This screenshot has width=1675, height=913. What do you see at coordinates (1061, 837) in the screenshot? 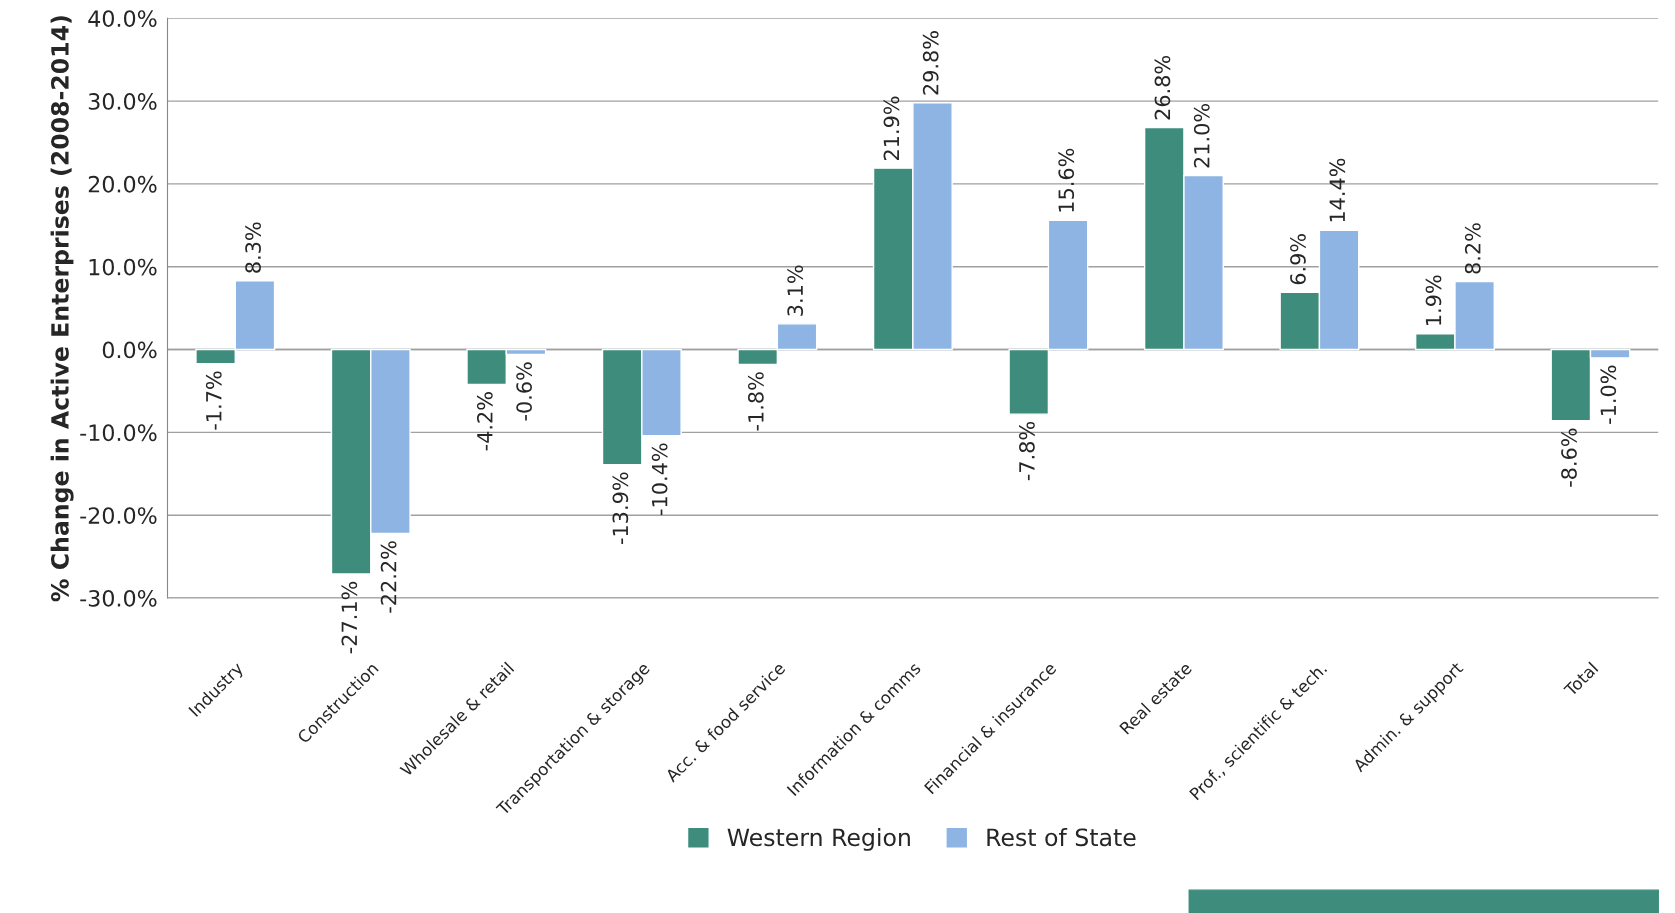
I see `legend-label: Rest of State` at bounding box center [1061, 837].